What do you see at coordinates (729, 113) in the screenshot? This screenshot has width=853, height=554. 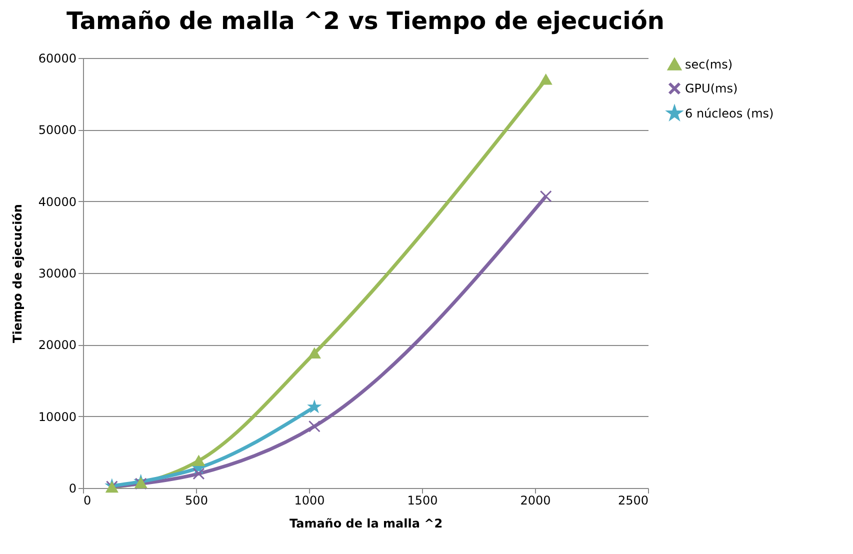 I see `legend-label: 6 núcleos (ms)` at bounding box center [729, 113].